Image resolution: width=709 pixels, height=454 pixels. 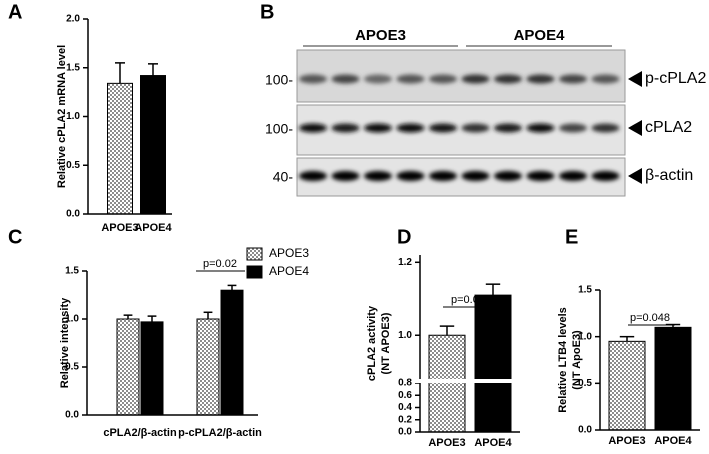 What do you see at coordinates (468, 300) in the screenshot?
I see `p-value: p=0.03` at bounding box center [468, 300].